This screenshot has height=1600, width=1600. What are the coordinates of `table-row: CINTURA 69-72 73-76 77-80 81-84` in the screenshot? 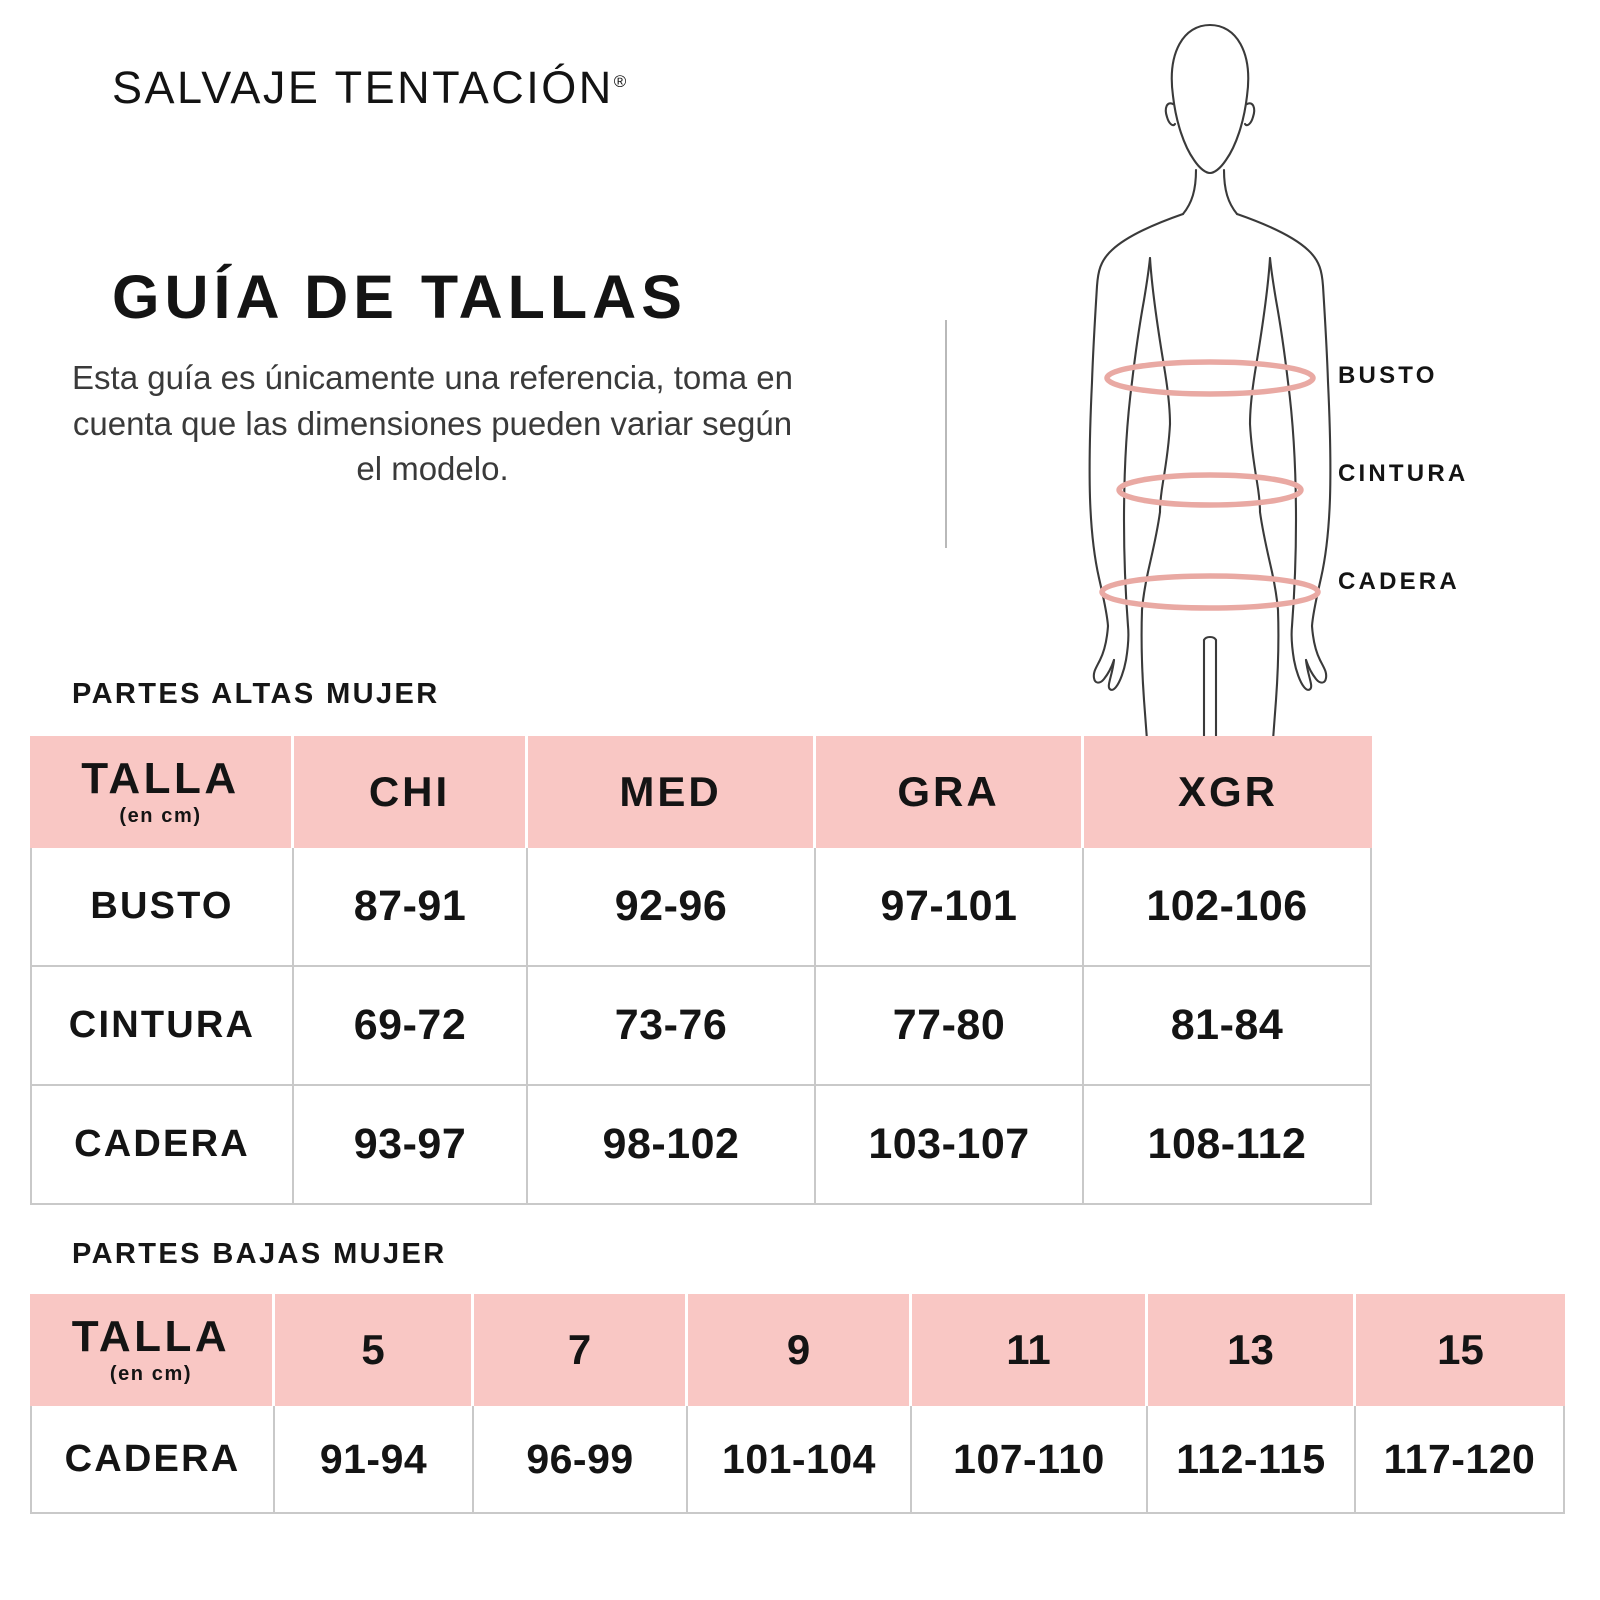 It's located at (701, 1026).